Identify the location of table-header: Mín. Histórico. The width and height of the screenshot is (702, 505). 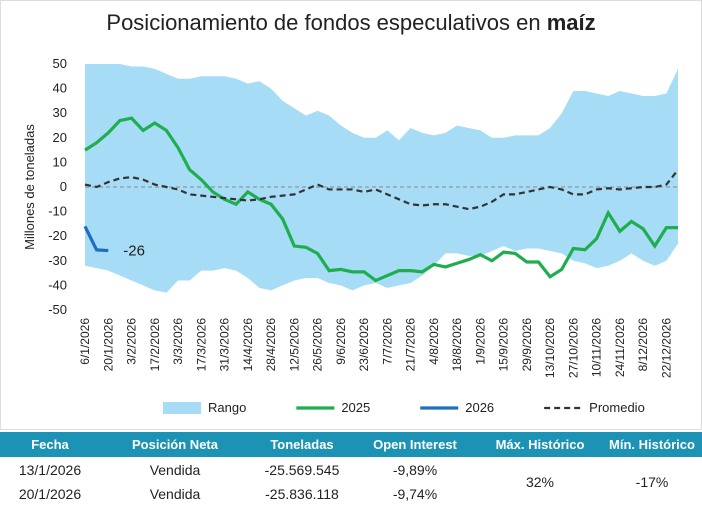
(652, 444).